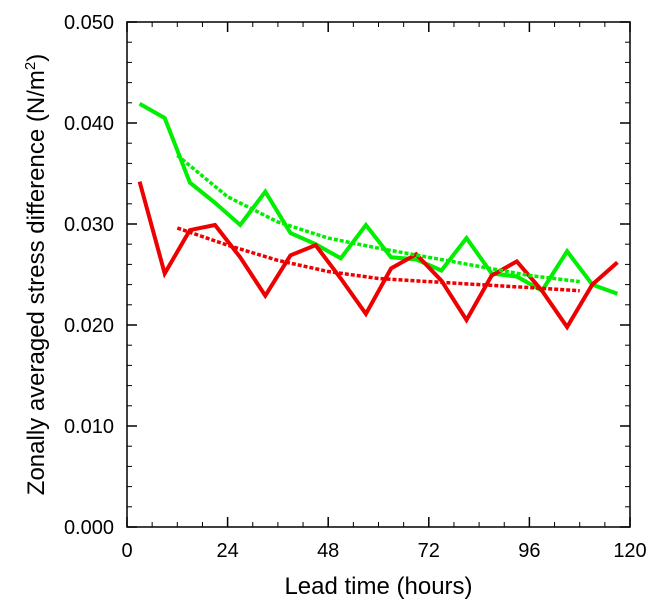 This screenshot has width=648, height=605. Describe the element at coordinates (89, 528) in the screenshot. I see `y-tick-label: 0.000` at that location.